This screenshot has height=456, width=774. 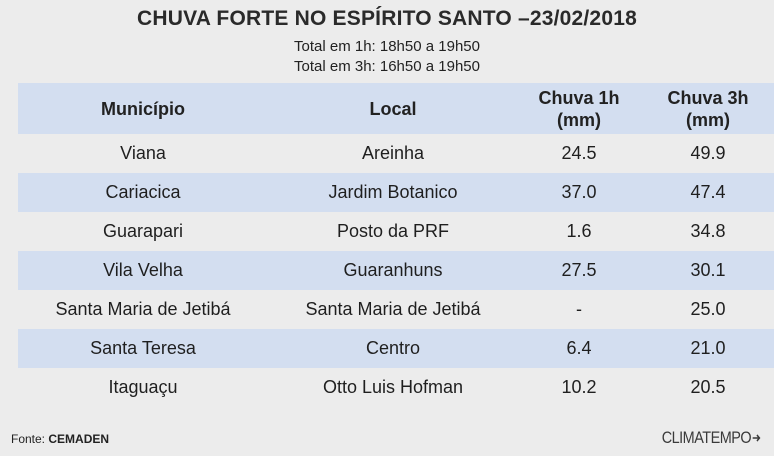 I want to click on subtitle-3h: Total em 3h: 16h50 a 19h50, so click(x=387, y=66).